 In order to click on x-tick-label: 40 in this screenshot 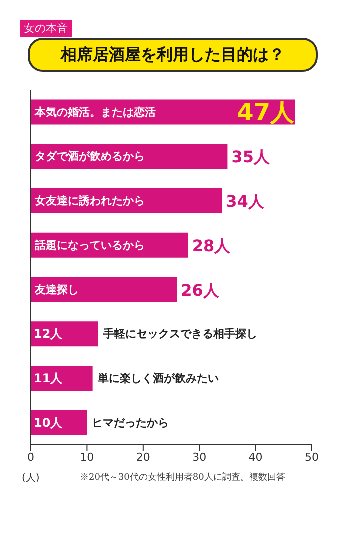, I will do `click(255, 457)`.